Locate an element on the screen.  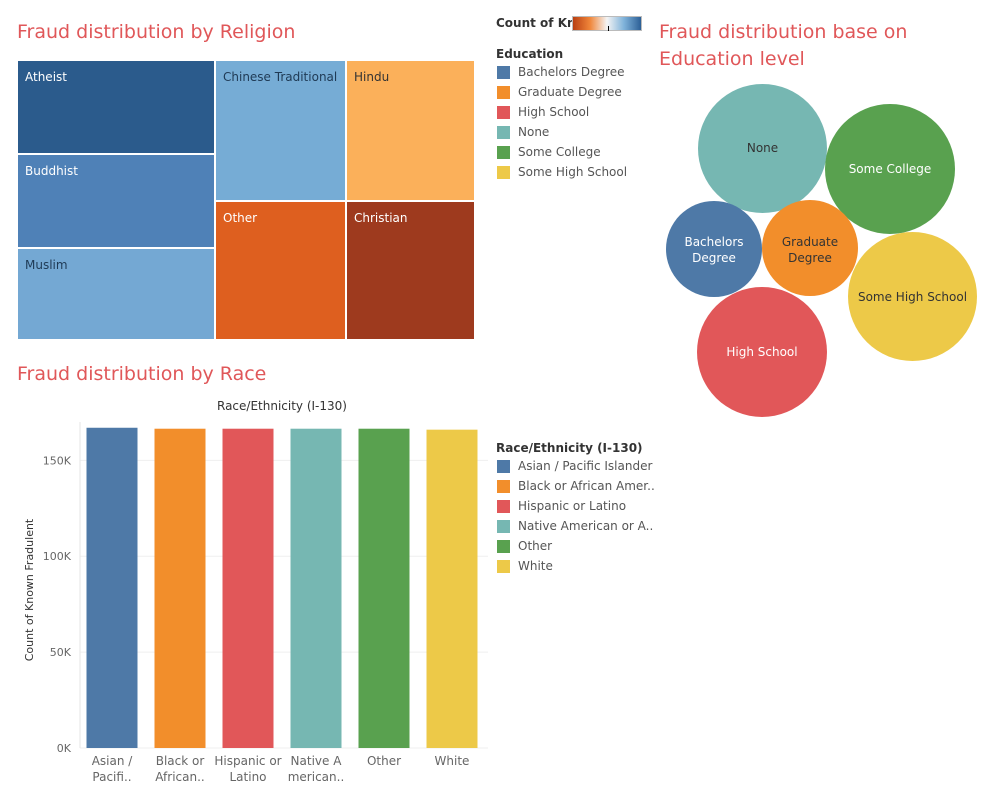
treemap-label-buddhist: Buddhist is located at coordinates (51, 171).